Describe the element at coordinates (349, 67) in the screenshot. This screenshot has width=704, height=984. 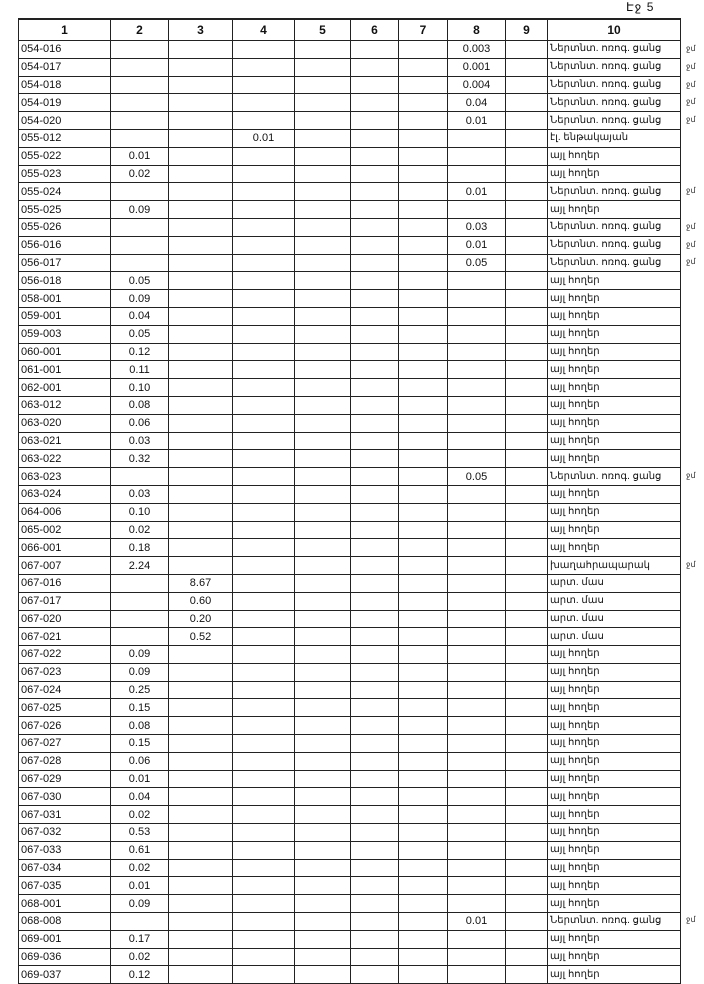
I see `table-row: 054-017 0.001 Ներտնտ. ոռոգ. ցանց` at that location.